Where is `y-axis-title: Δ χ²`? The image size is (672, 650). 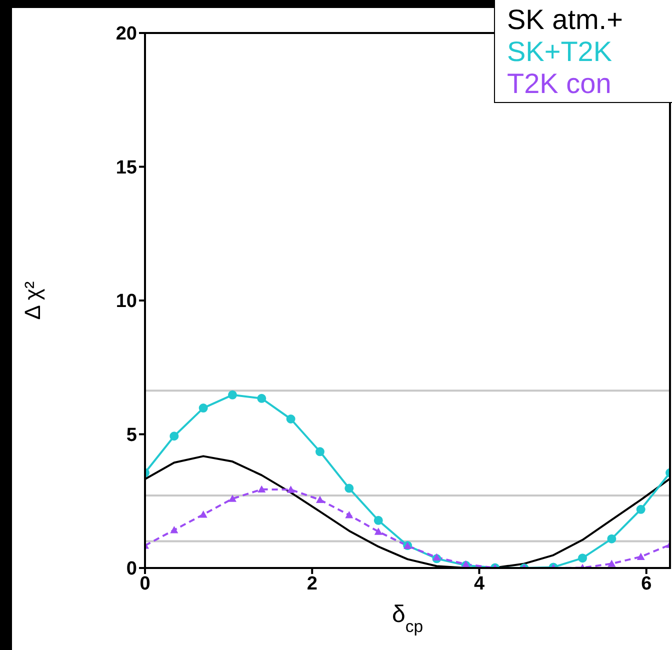 y-axis-title: Δ χ² is located at coordinates (32, 300).